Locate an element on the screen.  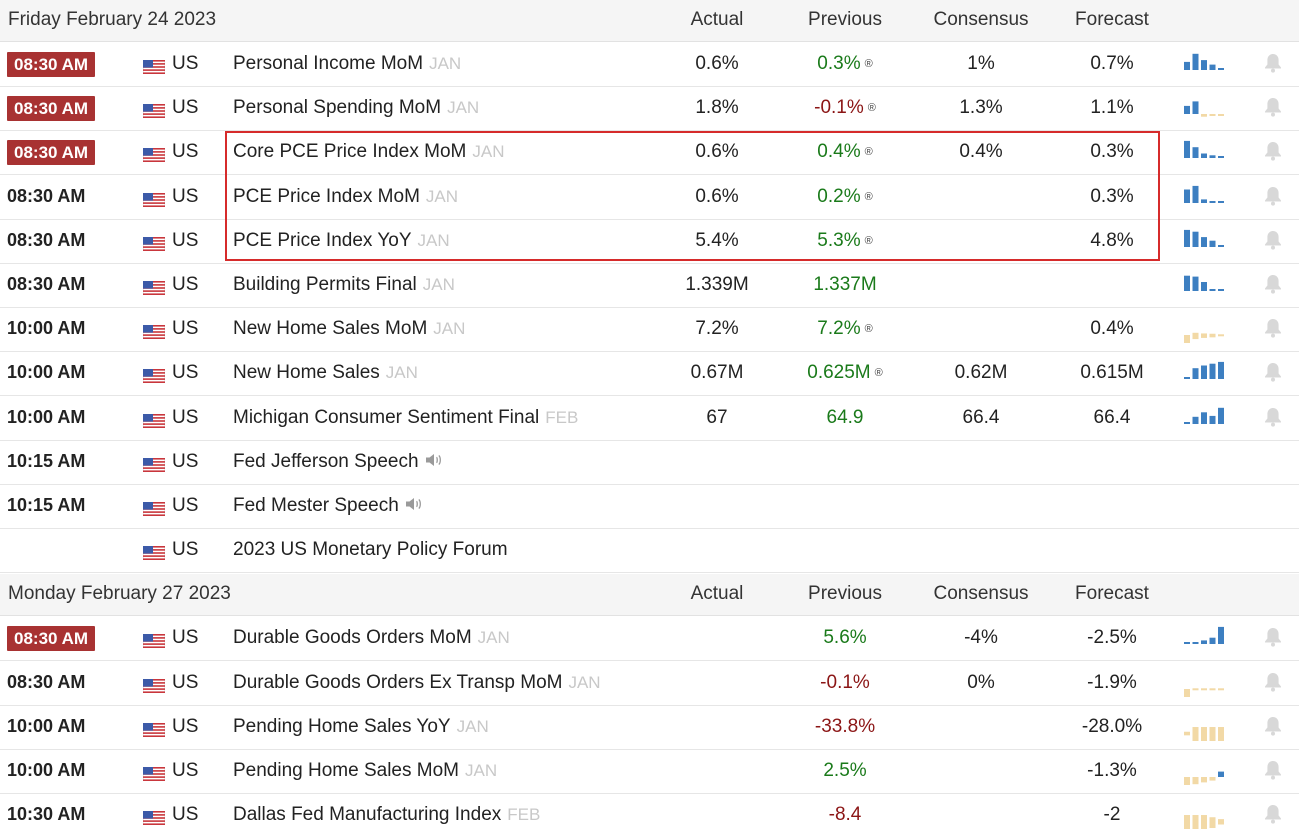
event-name-link: Fed Jefferson Speech is located at coordinates (338, 462).